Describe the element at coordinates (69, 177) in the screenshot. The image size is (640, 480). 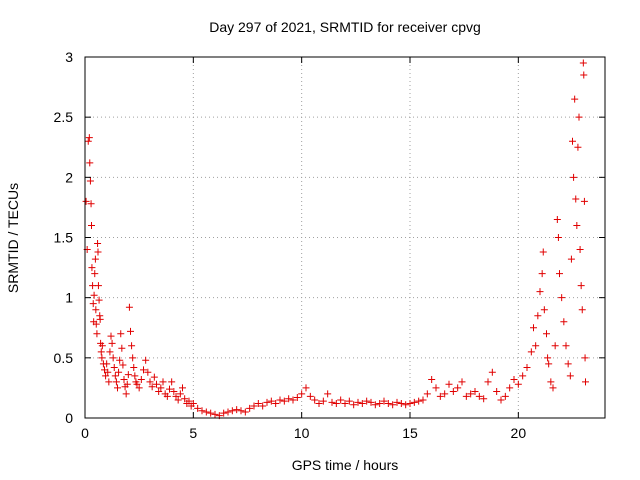
I see `y-tick-label: 2` at that location.